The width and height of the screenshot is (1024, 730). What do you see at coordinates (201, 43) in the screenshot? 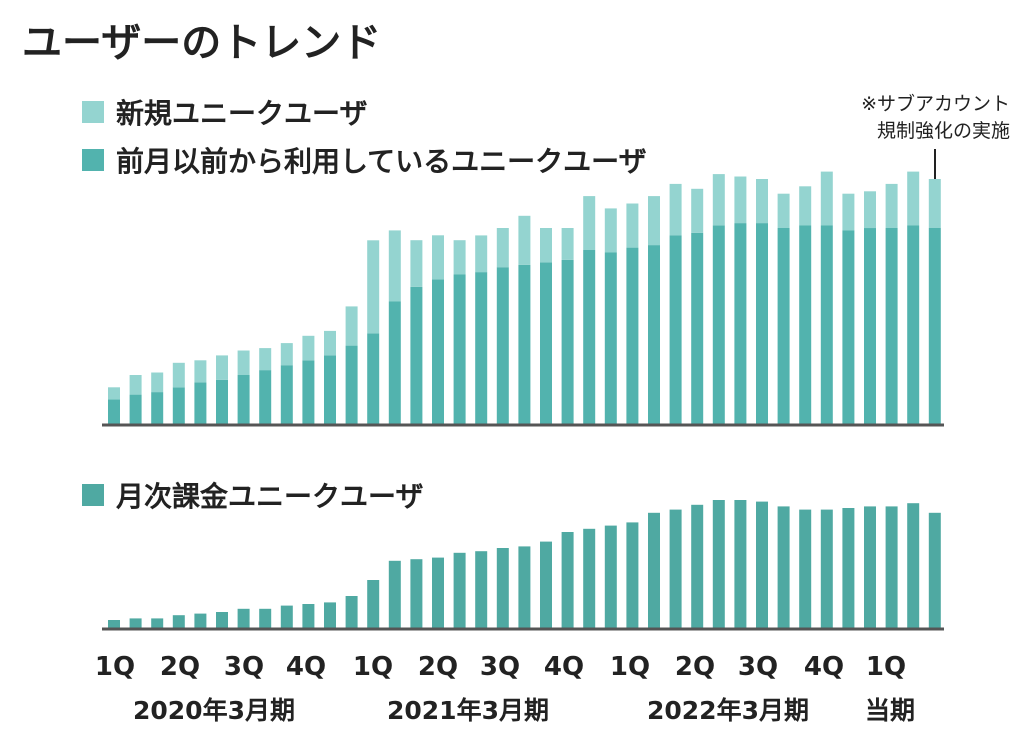
I see `chart-title: ユーザーのトレンド` at bounding box center [201, 43].